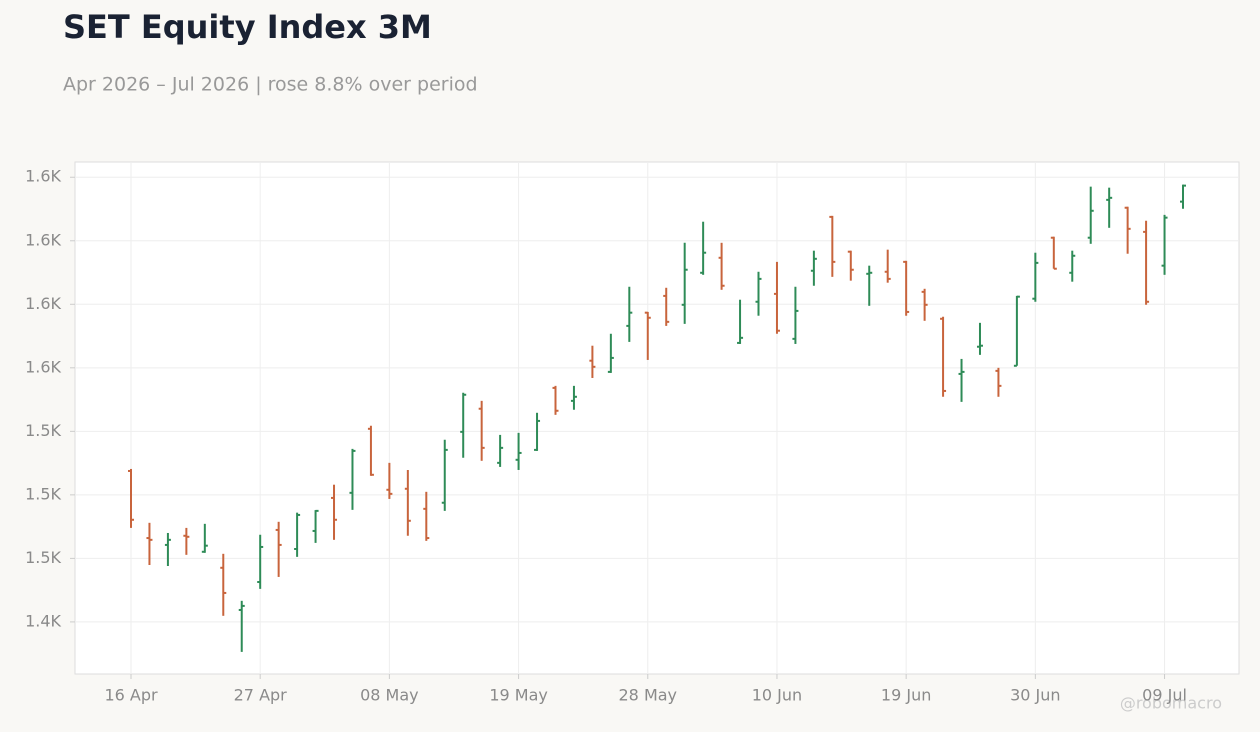  What do you see at coordinates (131, 695) in the screenshot?
I see `x-tick-label: 16 Apr` at bounding box center [131, 695].